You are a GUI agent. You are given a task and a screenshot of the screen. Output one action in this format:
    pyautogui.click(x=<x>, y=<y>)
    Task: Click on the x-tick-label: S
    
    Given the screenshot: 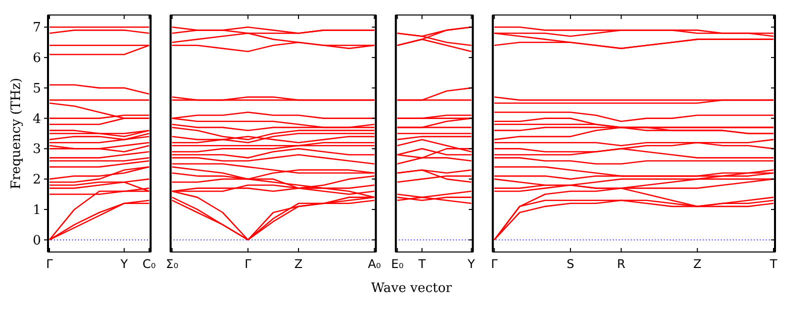 What is the action you would take?
    pyautogui.click(x=570, y=264)
    